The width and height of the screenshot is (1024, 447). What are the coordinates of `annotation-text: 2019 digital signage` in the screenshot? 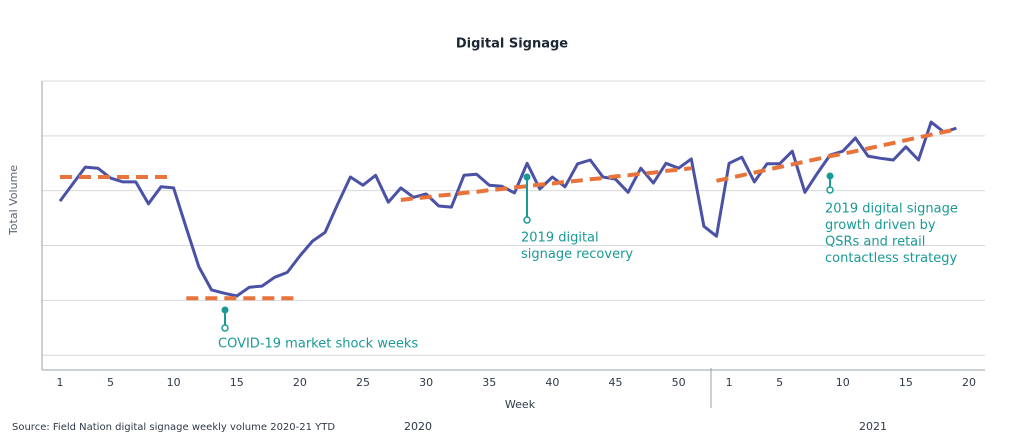 It's located at (891, 209).